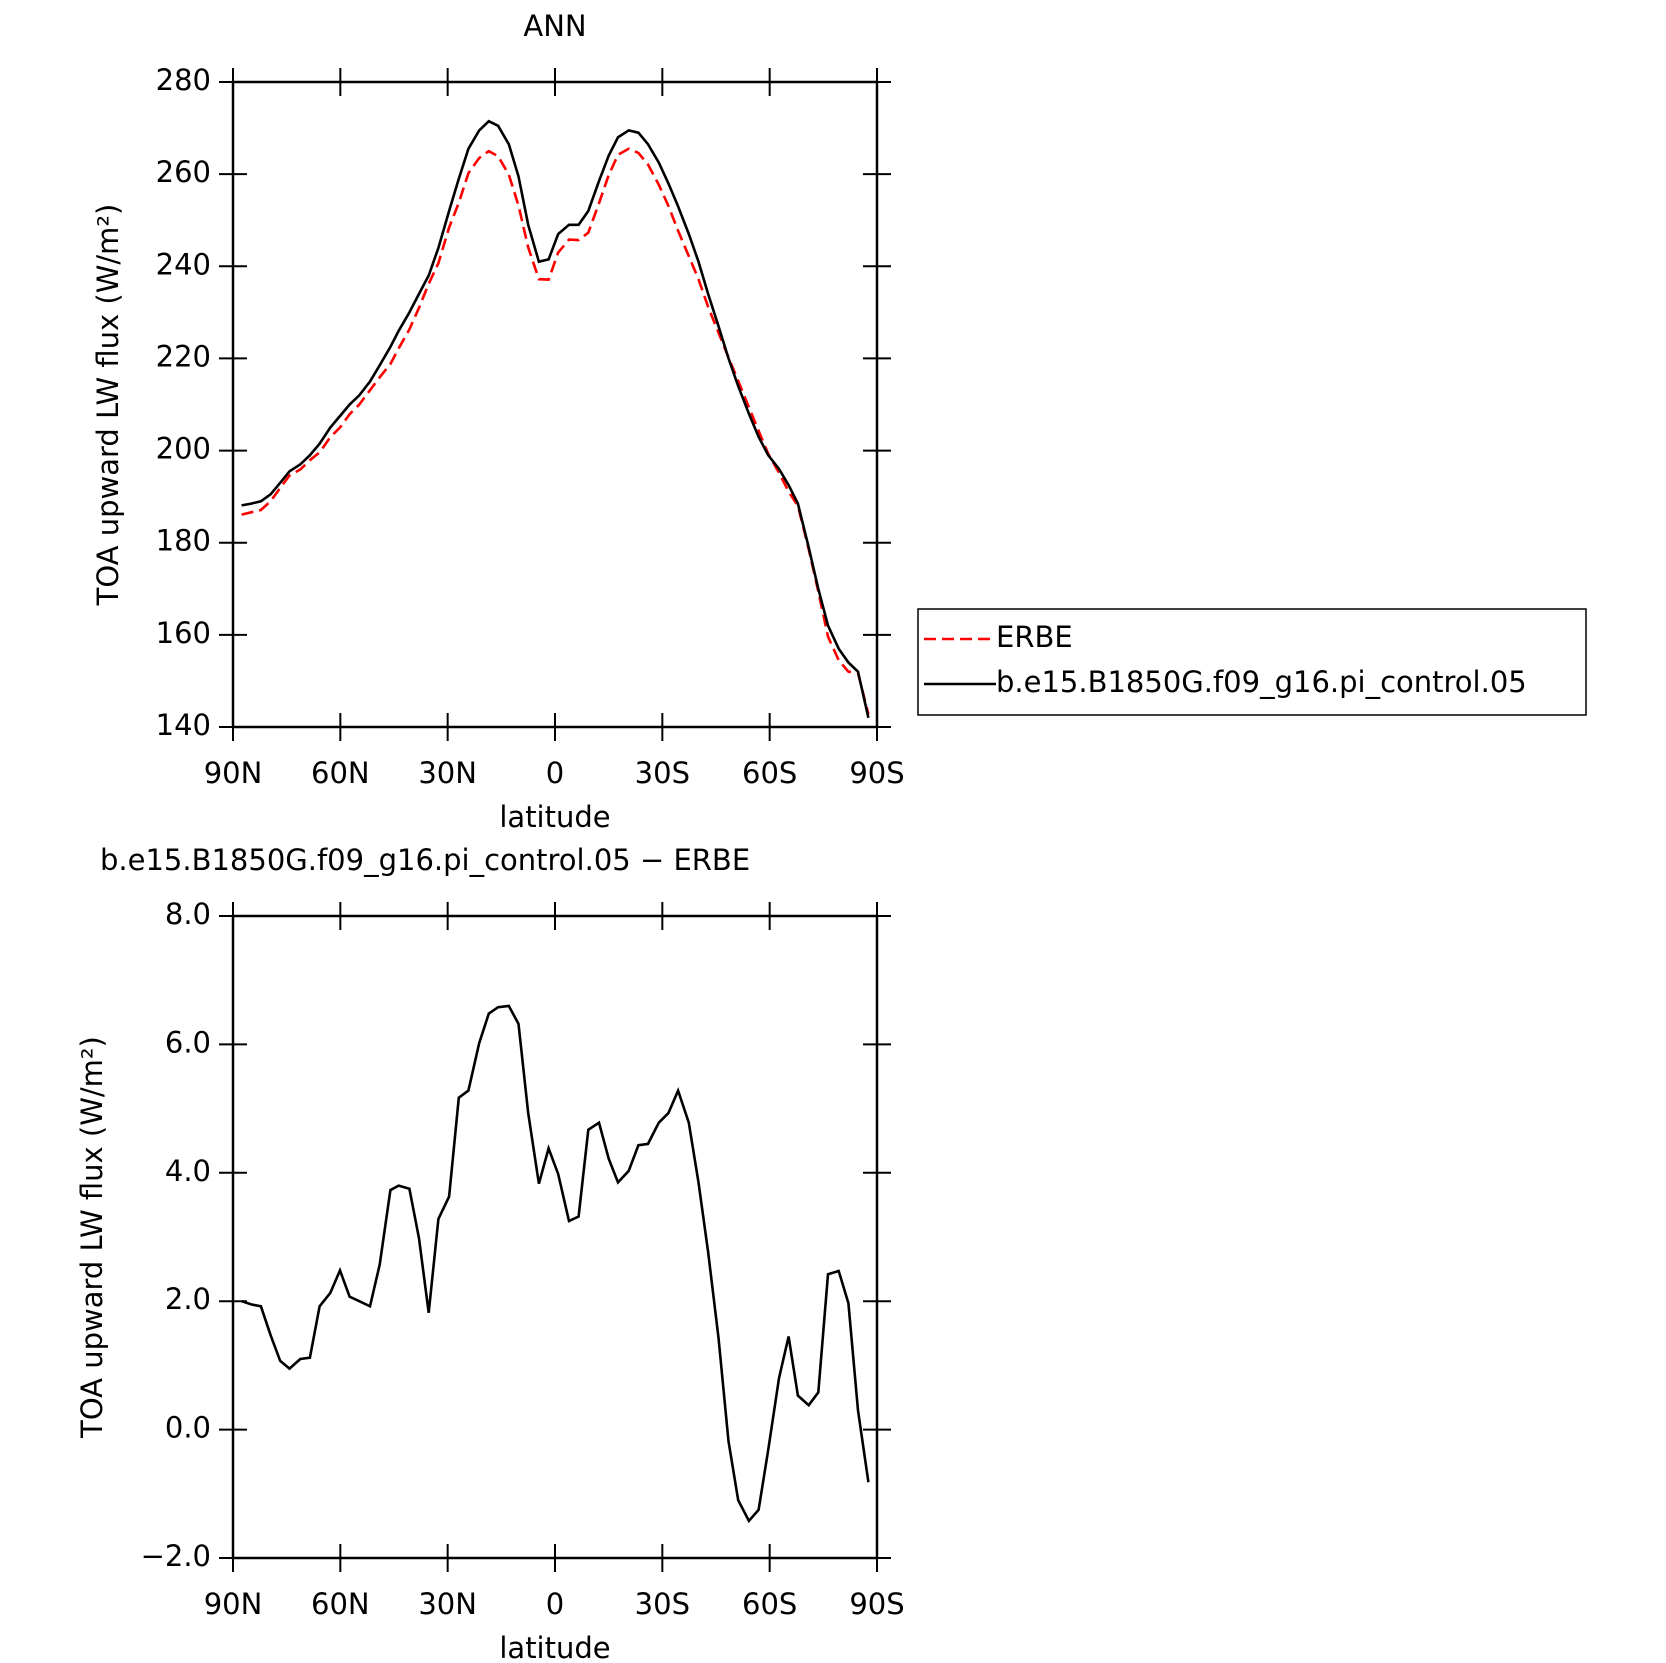 This screenshot has height=1663, width=1666. Describe the element at coordinates (188, 1428) in the screenshot. I see `y-tick-label: 0.0` at that location.